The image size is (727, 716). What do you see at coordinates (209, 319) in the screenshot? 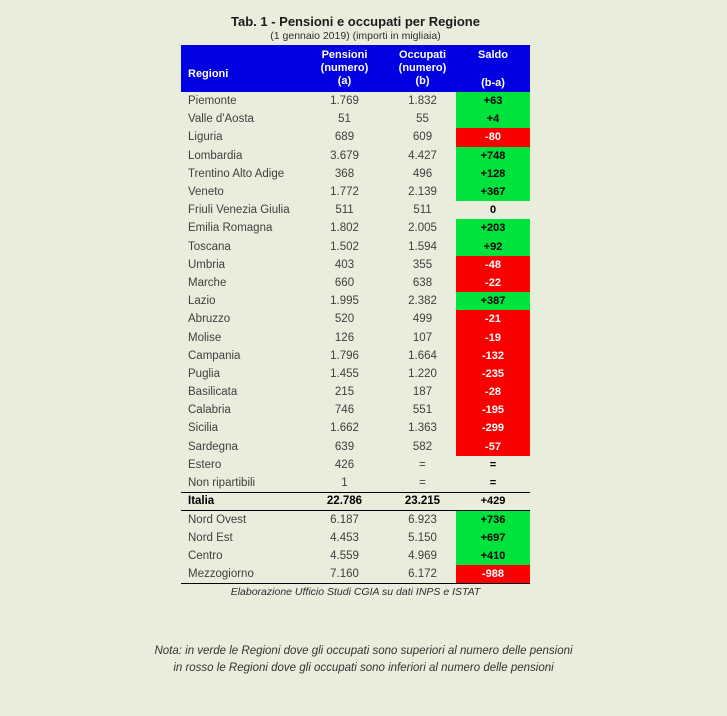
I see `region-name-cell: Abruzzo` at bounding box center [209, 319].